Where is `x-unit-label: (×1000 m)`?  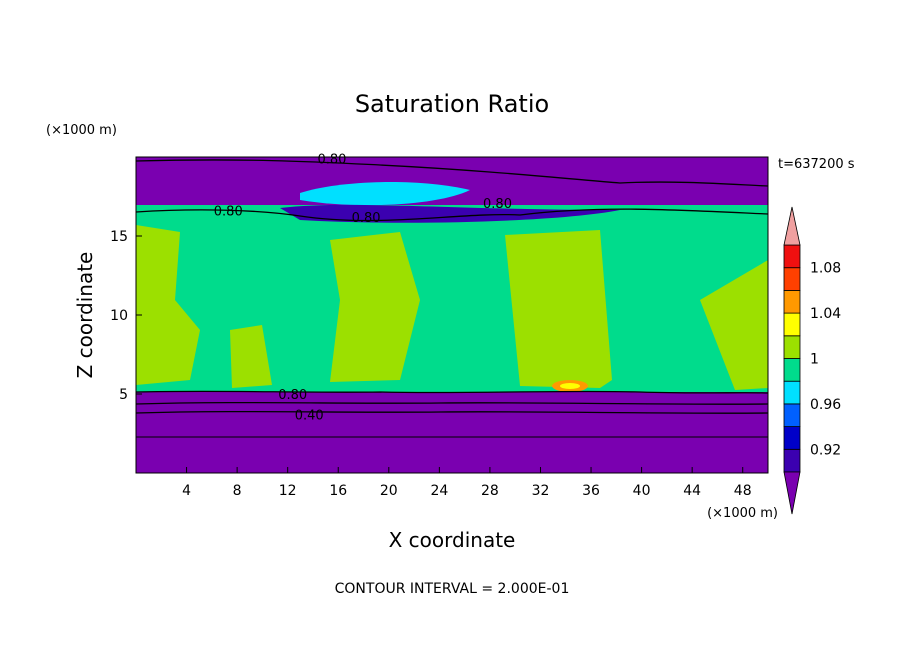
x-unit-label: (×1000 m) is located at coordinates (742, 513).